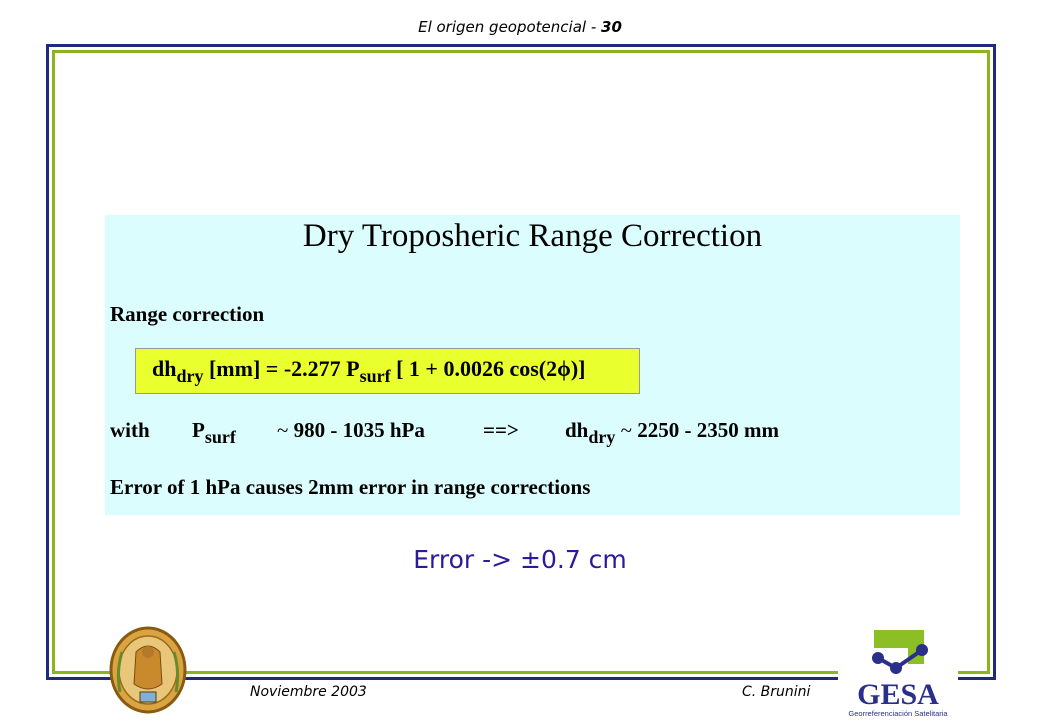 Image resolution: width=1040 pixels, height=720 pixels. Describe the element at coordinates (359, 430) in the screenshot. I see `pressure-range-values: 980 - 1035 hPa` at that location.